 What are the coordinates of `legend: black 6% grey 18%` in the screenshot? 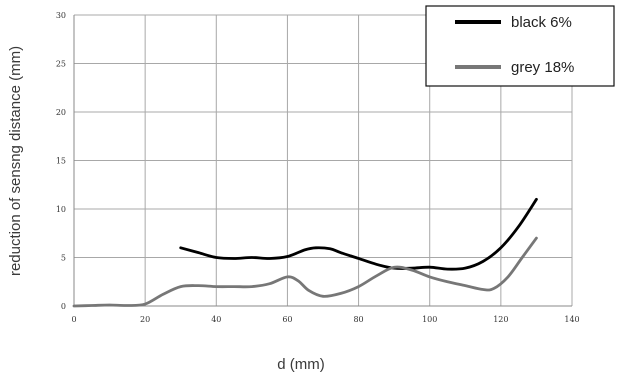 It's located at (520, 46).